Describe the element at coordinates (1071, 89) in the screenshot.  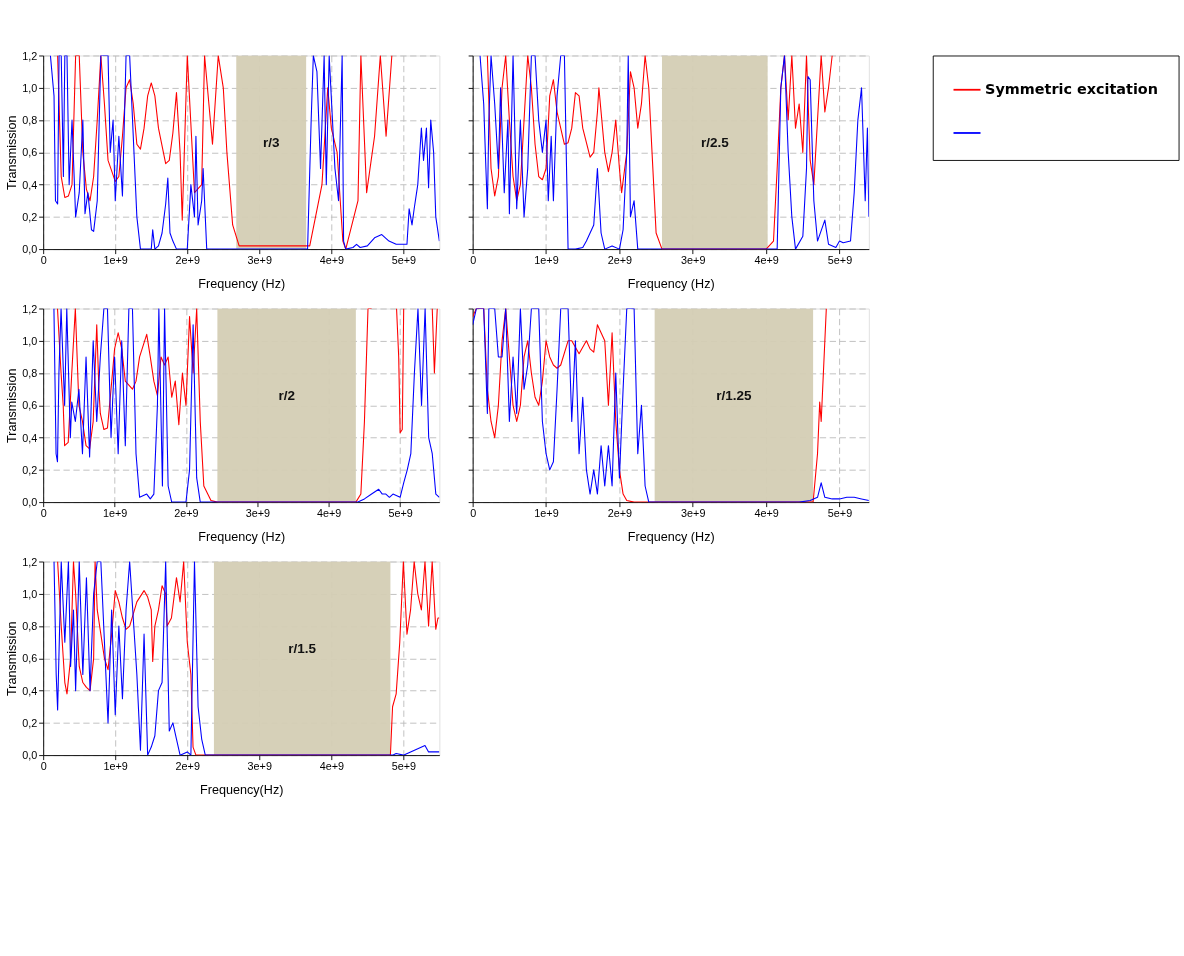
I see `legend-label: Symmetric excitation` at that location.